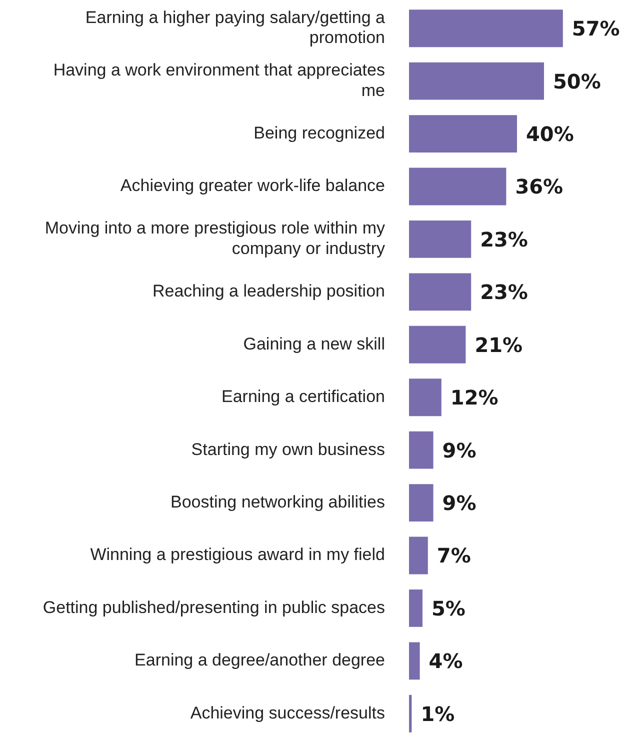 This screenshot has height=742, width=623. I want to click on data-label: 50%, so click(577, 81).